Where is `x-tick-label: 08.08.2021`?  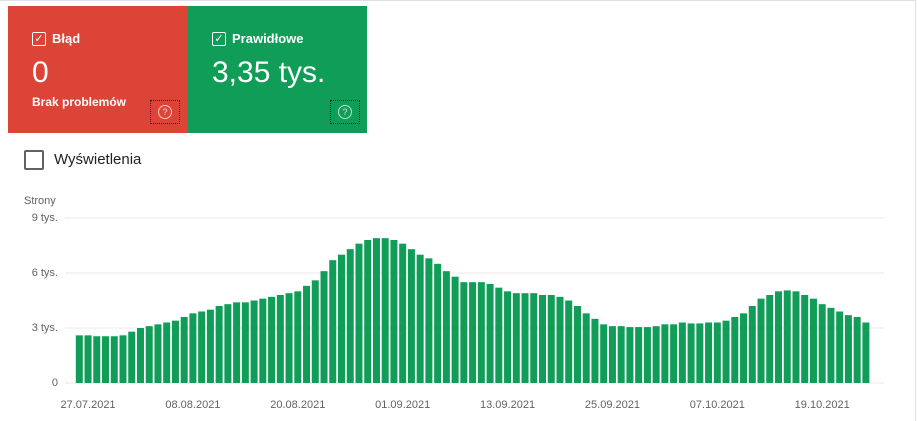 x-tick-label: 08.08.2021 is located at coordinates (192, 405).